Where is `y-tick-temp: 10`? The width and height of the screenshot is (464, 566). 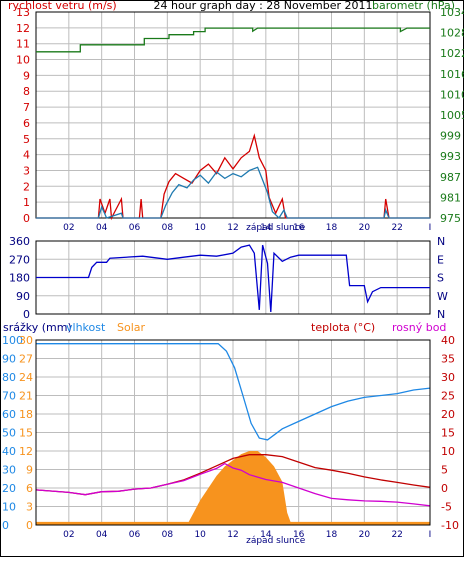
y-tick-temp: 10 is located at coordinates (448, 451).